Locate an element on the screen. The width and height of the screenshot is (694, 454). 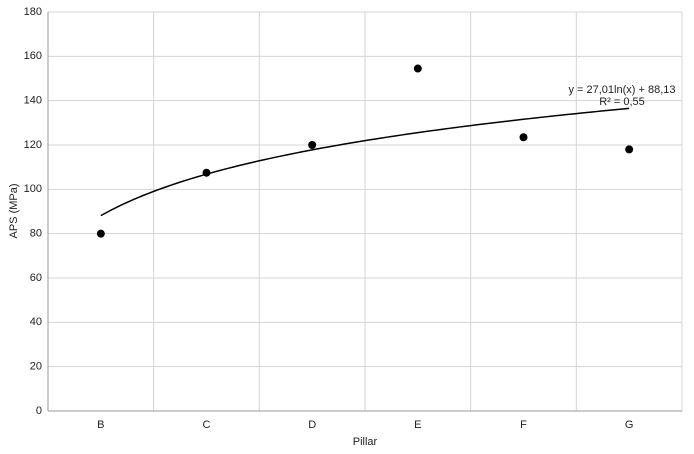
x-tick-label: D is located at coordinates (312, 425).